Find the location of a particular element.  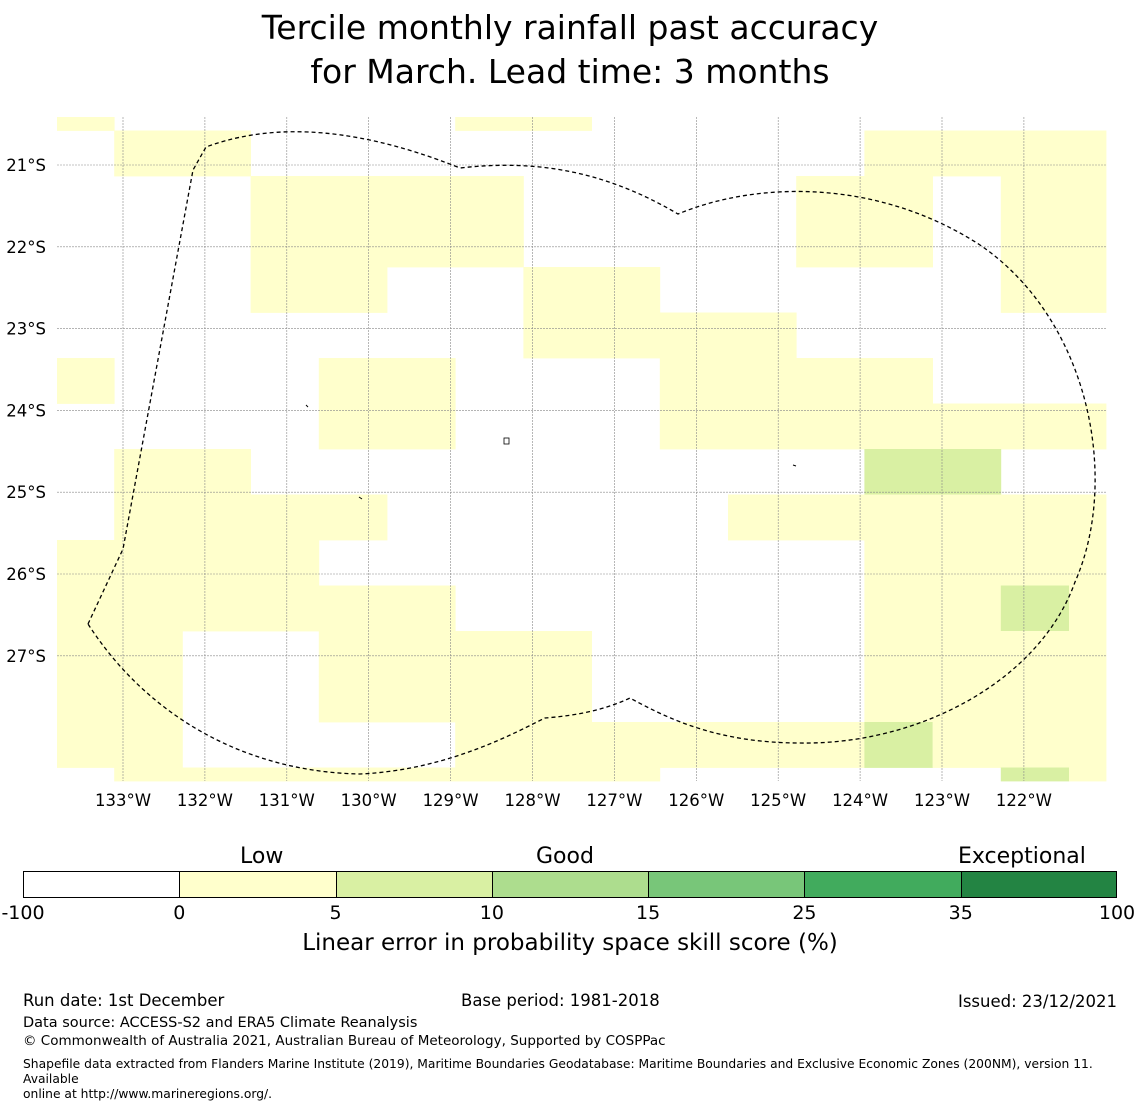

base-period: Base period: 1981-2018 is located at coordinates (560, 1000).